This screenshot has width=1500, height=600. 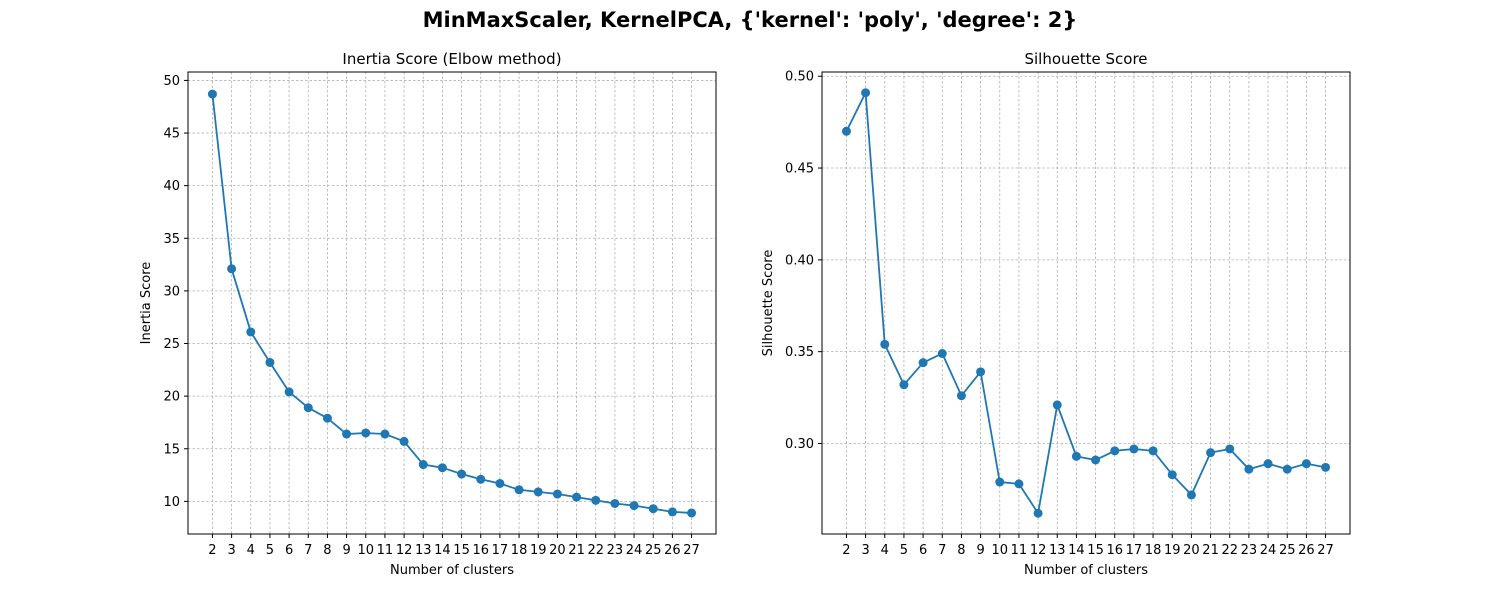 I want to click on chart1-x-tick-label: 3, so click(x=231, y=550).